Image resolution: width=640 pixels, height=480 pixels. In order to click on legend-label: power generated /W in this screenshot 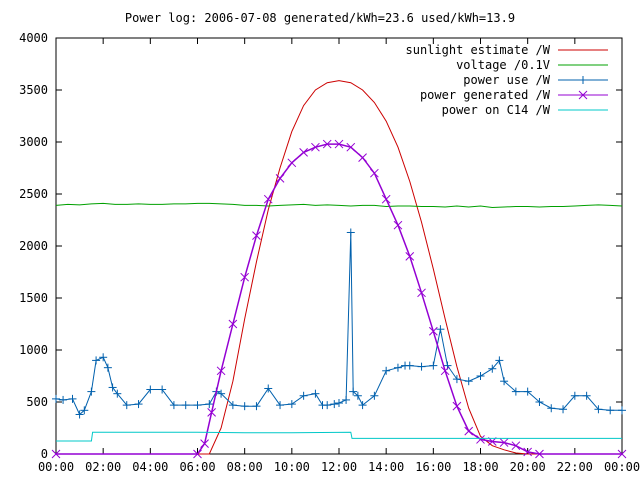, I will do `click(485, 95)`.